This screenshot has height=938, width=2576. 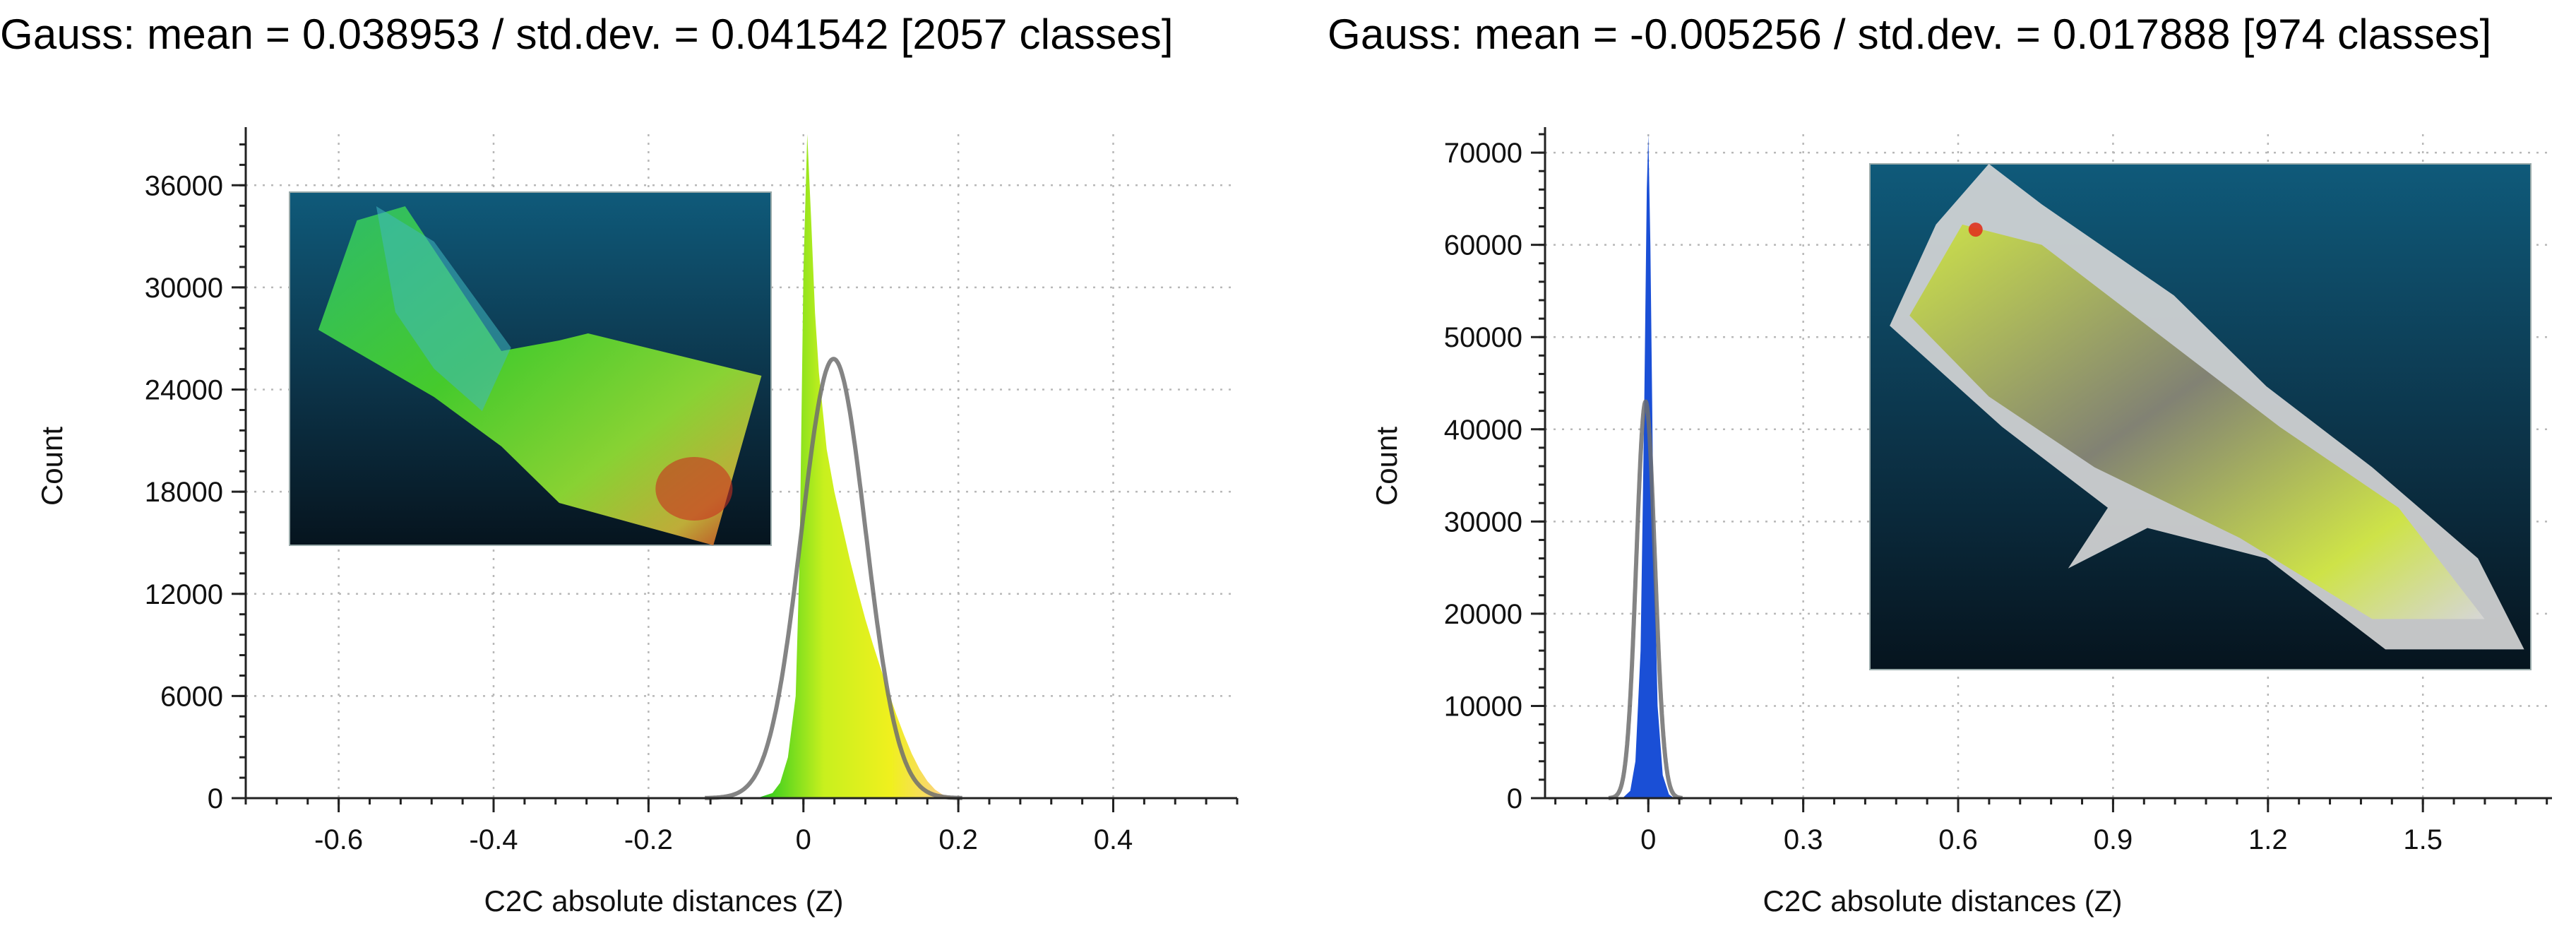 What do you see at coordinates (1958, 839) in the screenshot?
I see `x-tick-label: 0.6` at bounding box center [1958, 839].